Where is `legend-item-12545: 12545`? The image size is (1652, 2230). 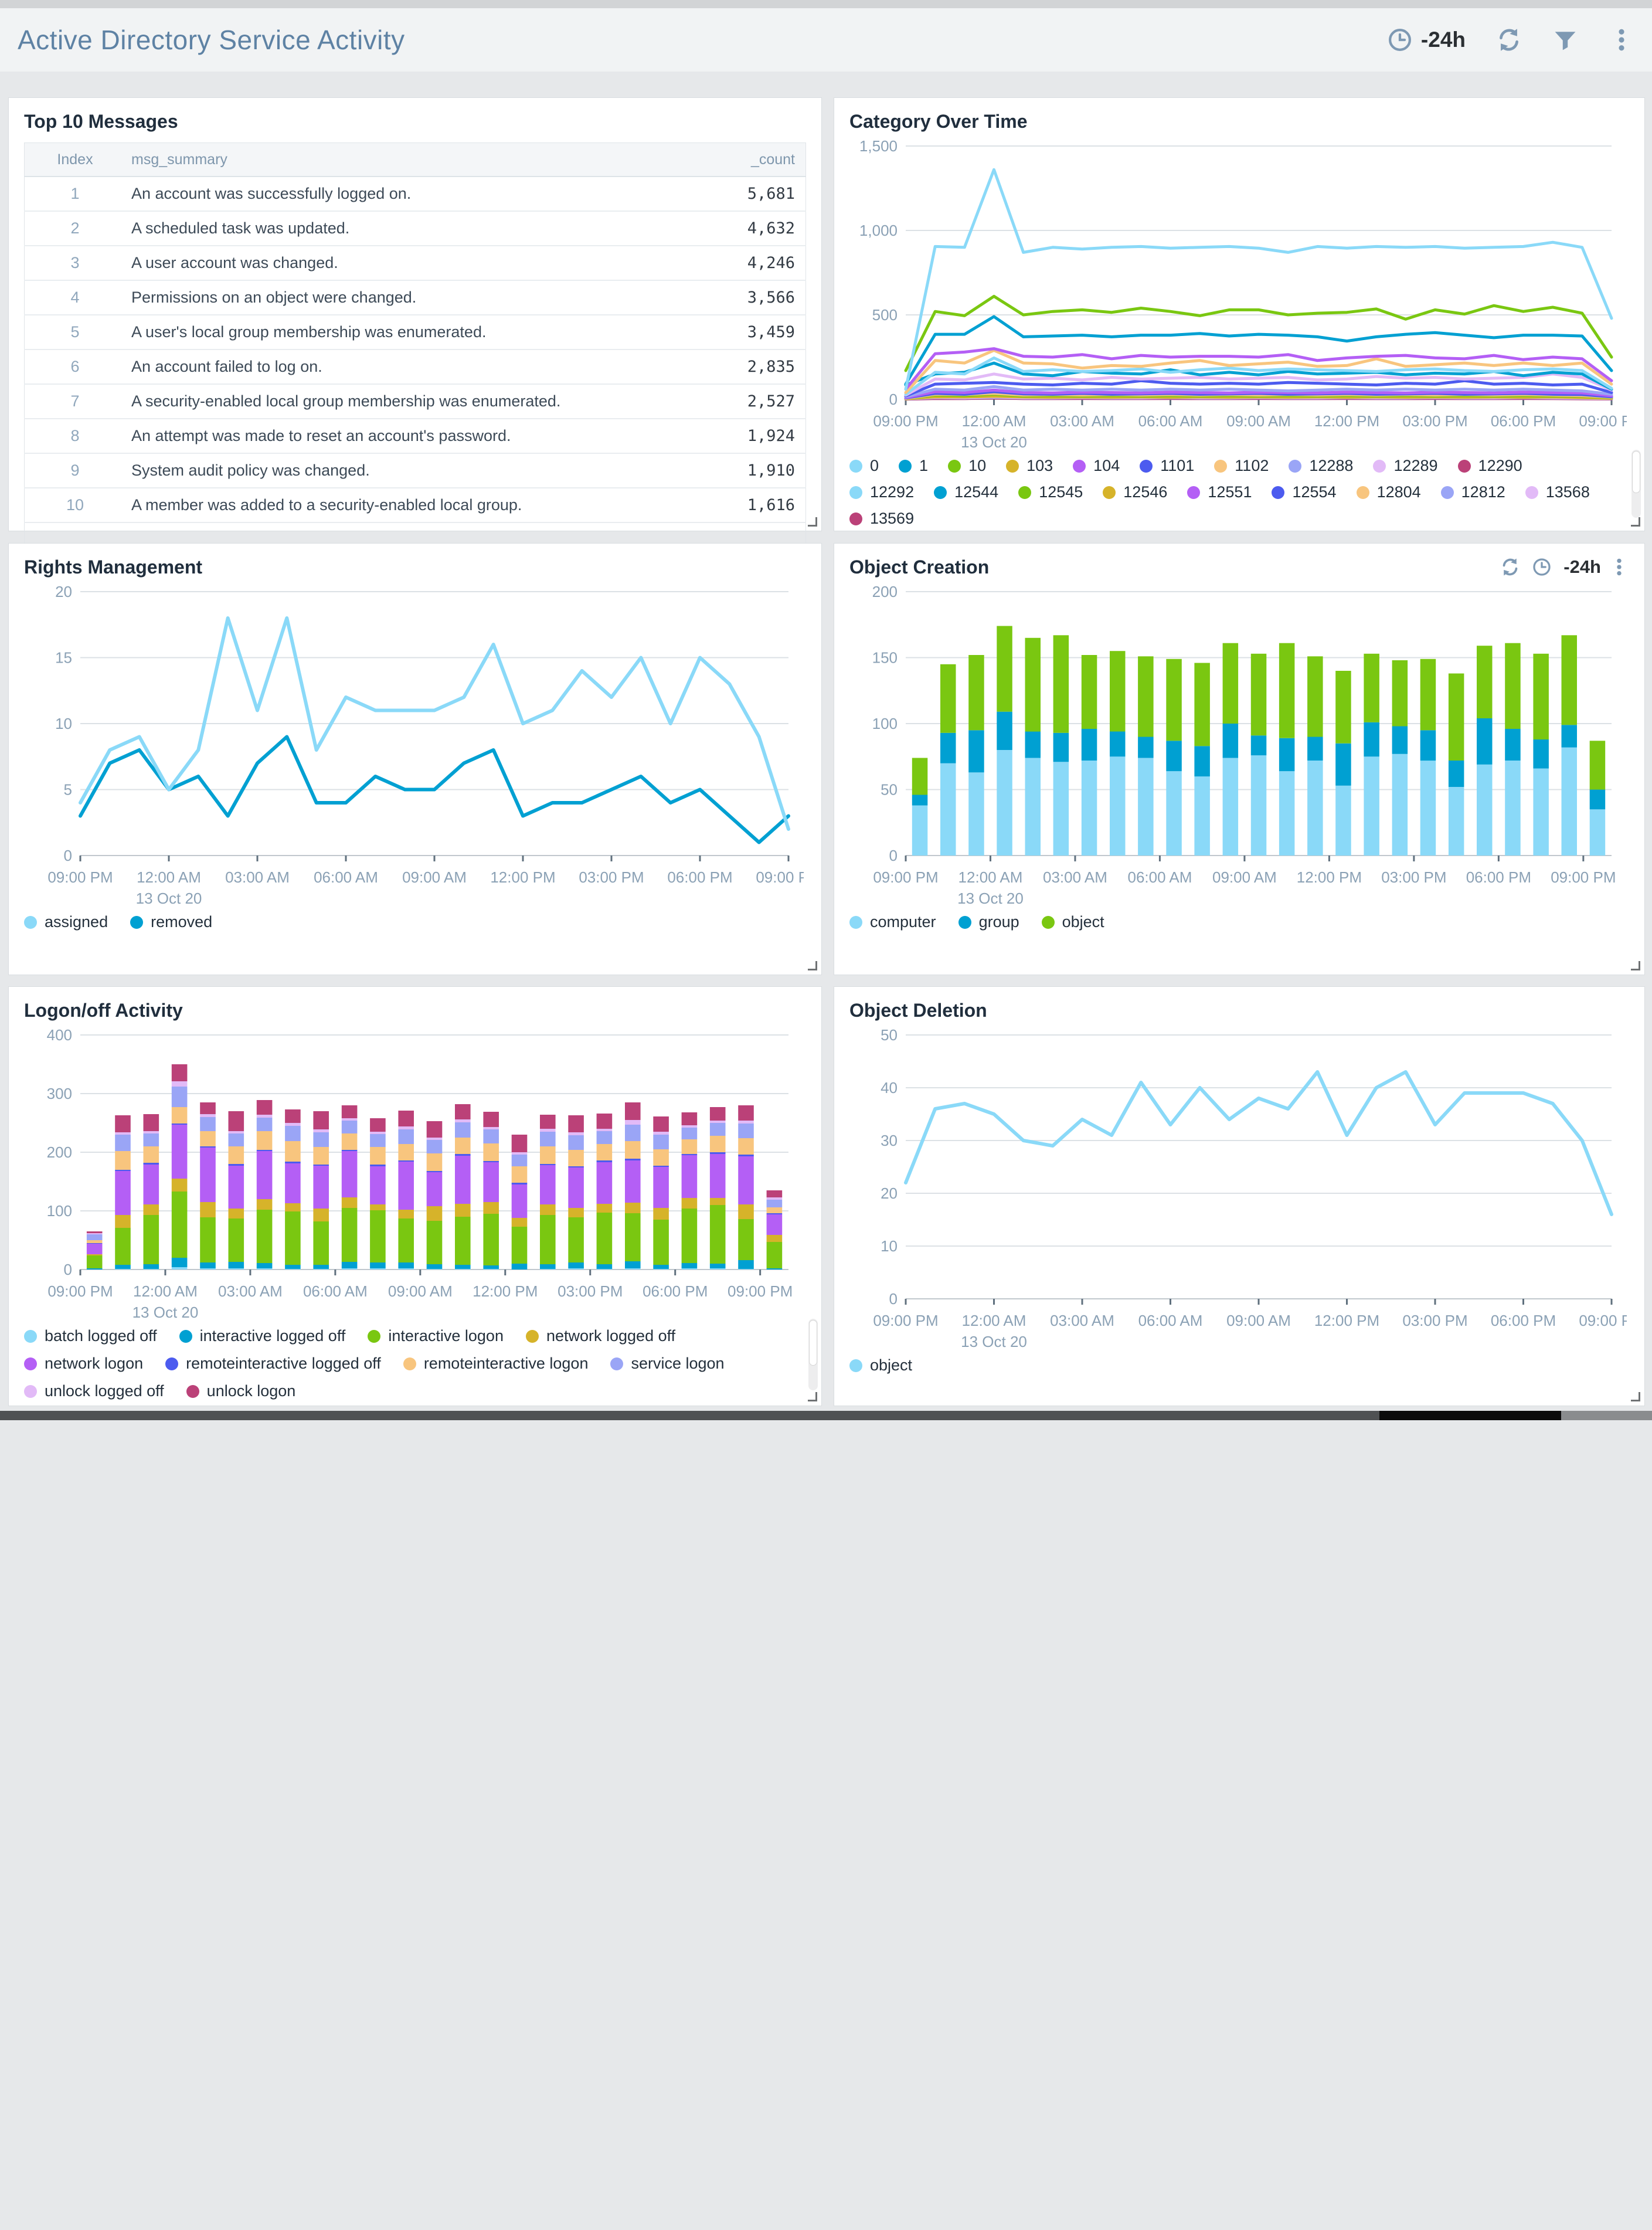 legend-item-12545: 12545 is located at coordinates (1050, 492).